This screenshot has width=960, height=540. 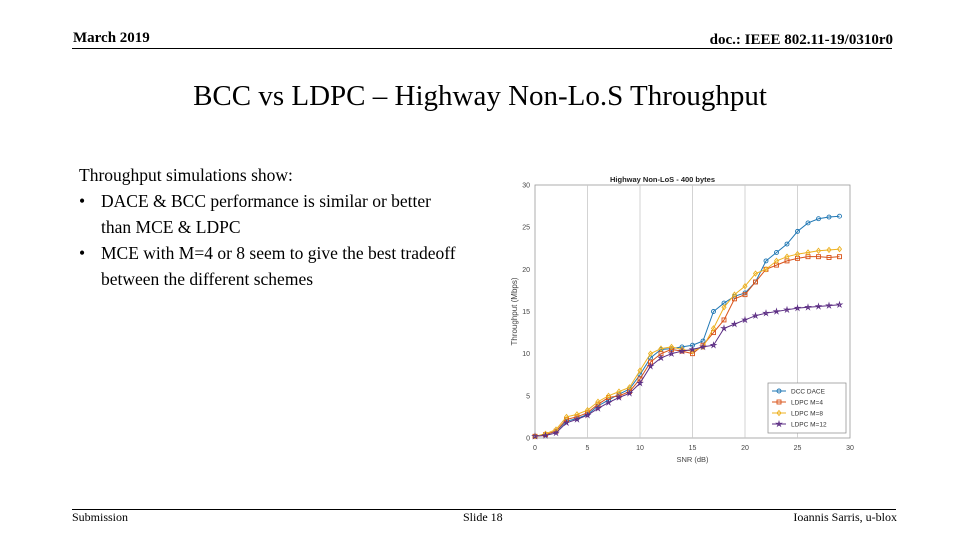 I want to click on footer-author: Ioannis Sarris, u-blox, so click(x=845, y=517).